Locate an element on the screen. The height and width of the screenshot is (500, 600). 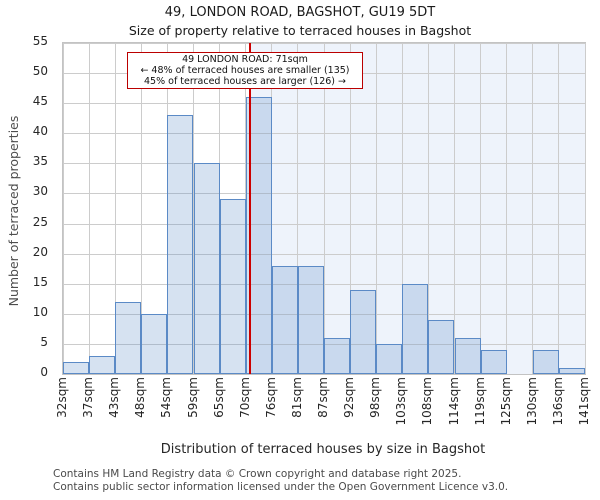
x-tick-label: 70sqm is located at coordinates (244, 397).